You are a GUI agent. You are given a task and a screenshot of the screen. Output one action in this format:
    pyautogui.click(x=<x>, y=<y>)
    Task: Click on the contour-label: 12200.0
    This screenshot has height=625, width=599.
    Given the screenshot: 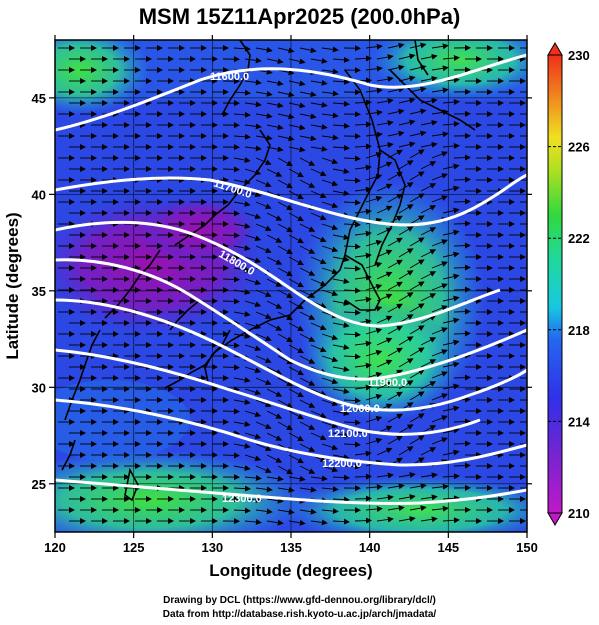 What is the action you would take?
    pyautogui.click(x=342, y=464)
    